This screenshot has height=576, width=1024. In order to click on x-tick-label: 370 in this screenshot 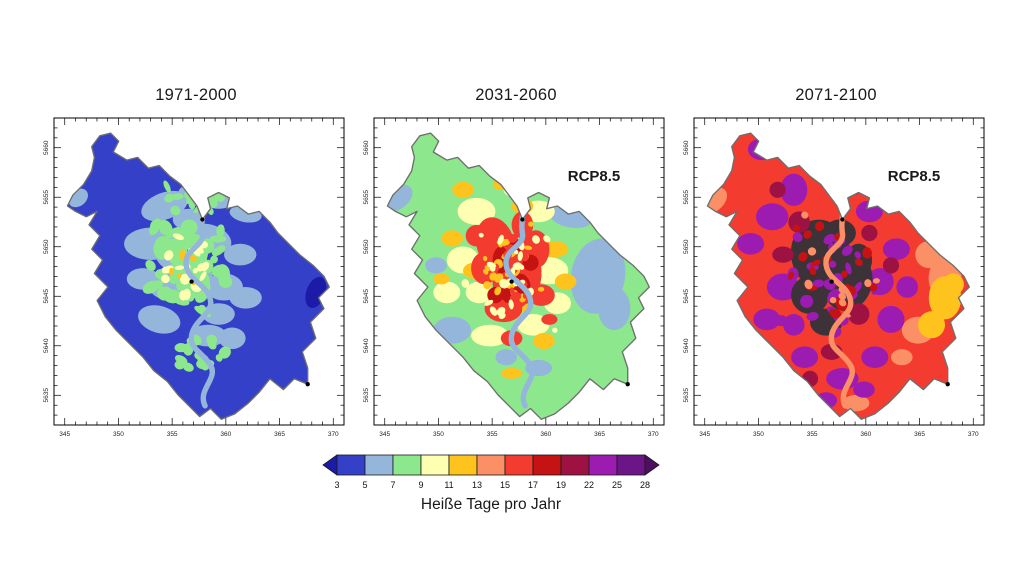, I will do `click(973, 434)`.